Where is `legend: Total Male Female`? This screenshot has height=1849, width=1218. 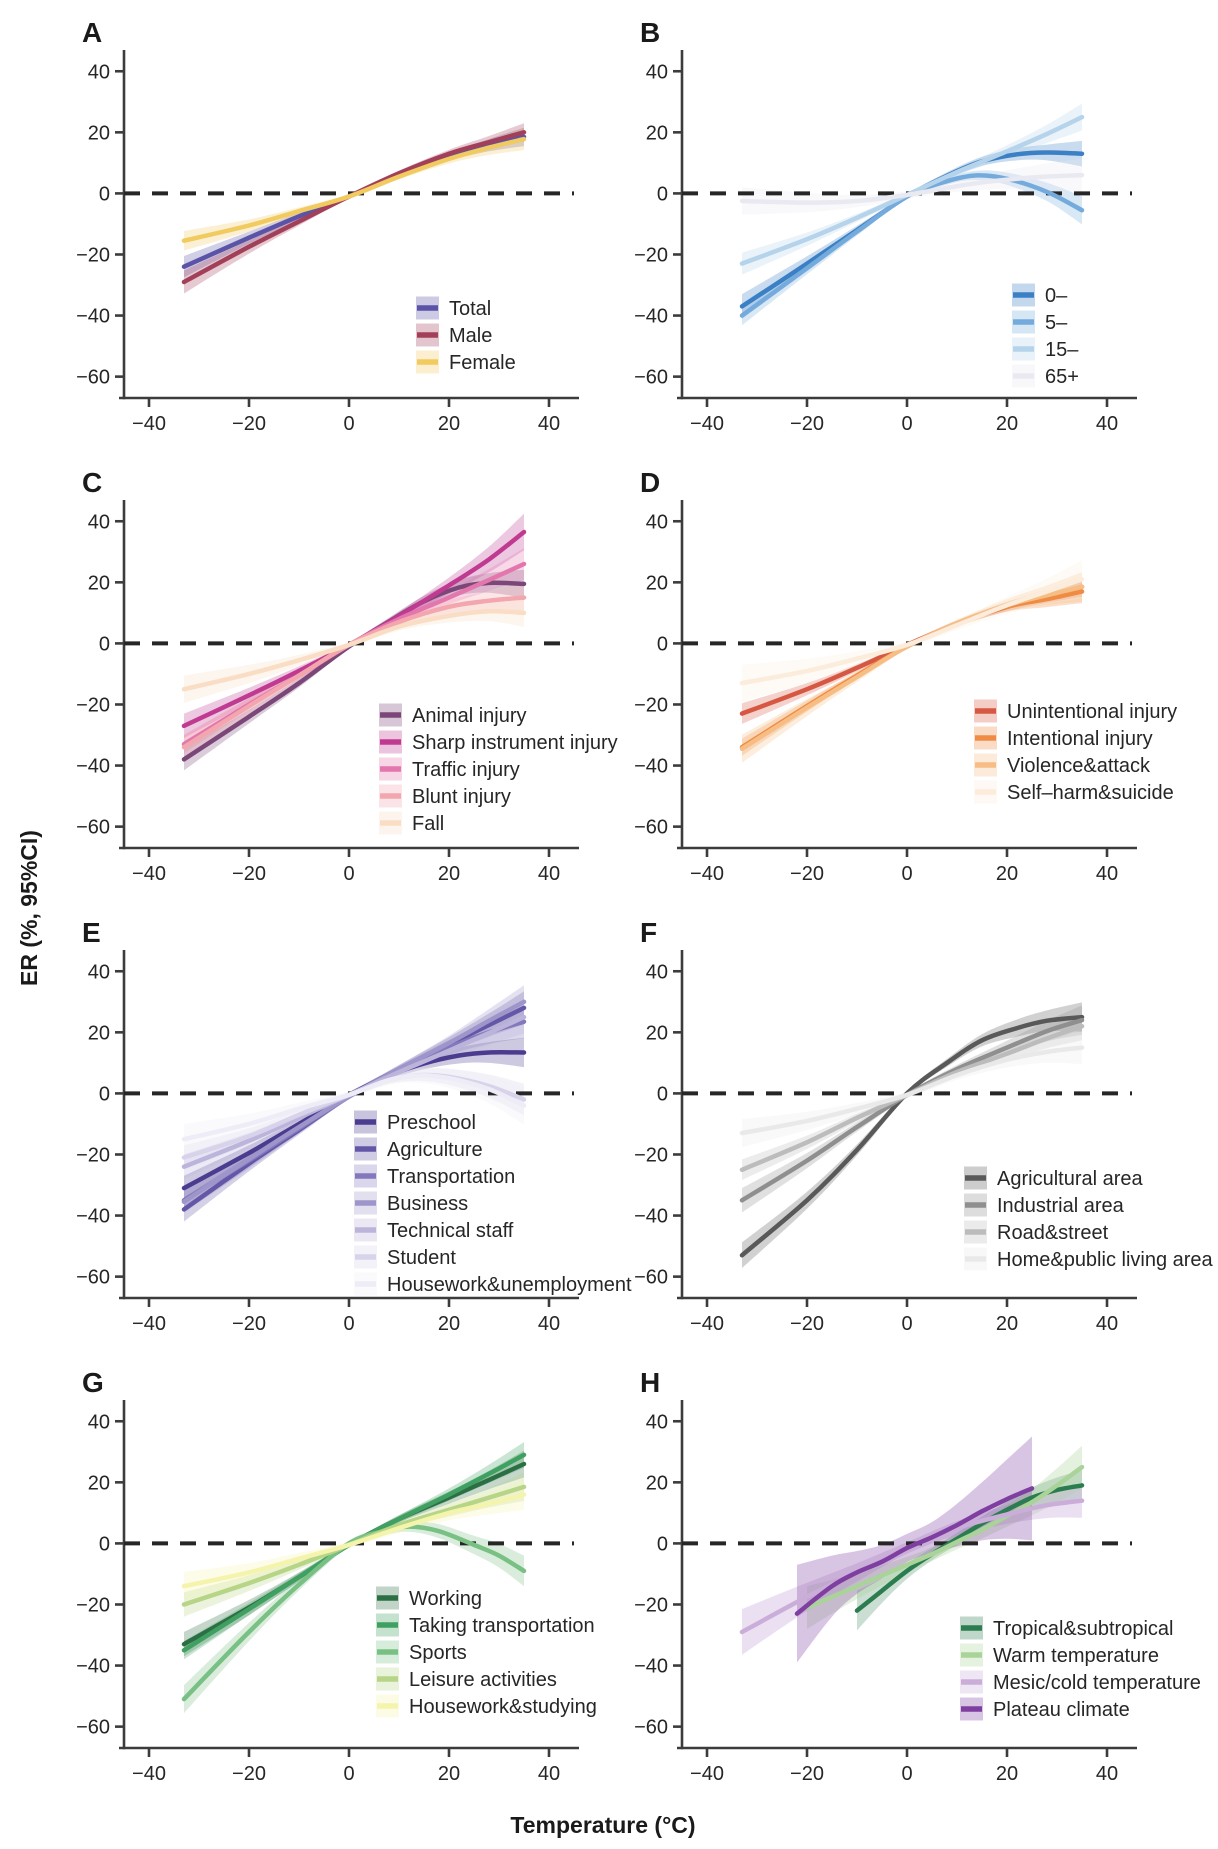
legend: Total Male Female is located at coordinates (466, 335).